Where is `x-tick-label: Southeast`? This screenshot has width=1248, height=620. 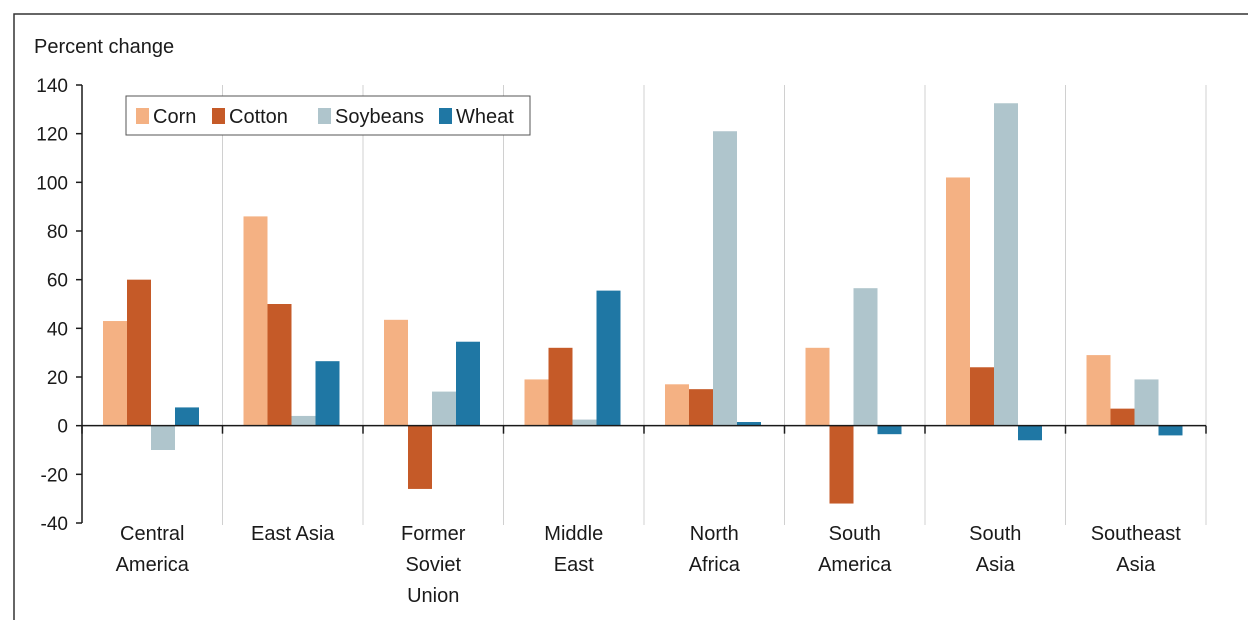
x-tick-label: Southeast is located at coordinates (1136, 534).